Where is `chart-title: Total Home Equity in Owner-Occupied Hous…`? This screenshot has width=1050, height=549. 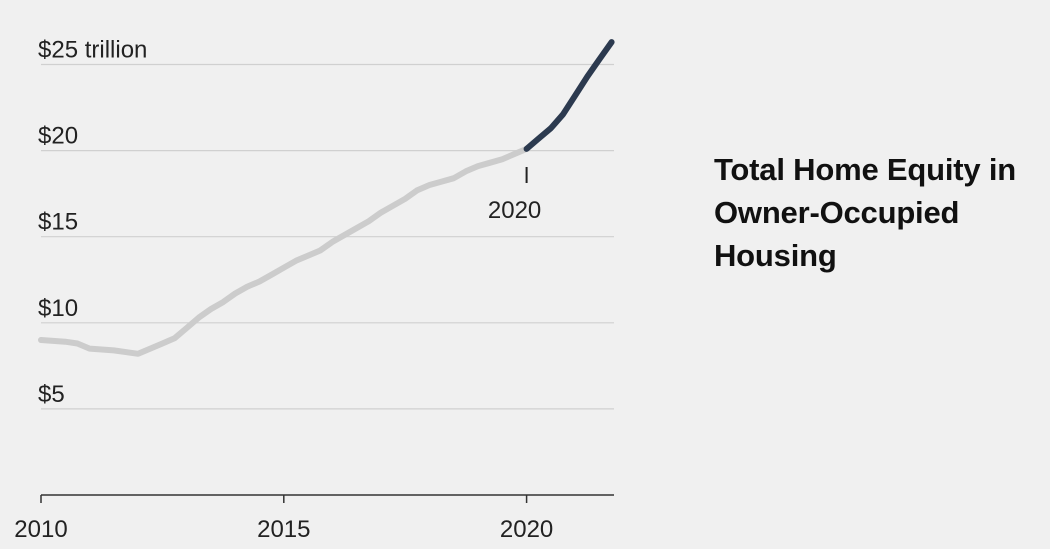
chart-title: Total Home Equity in Owner-Occupied Hous… is located at coordinates (865, 212).